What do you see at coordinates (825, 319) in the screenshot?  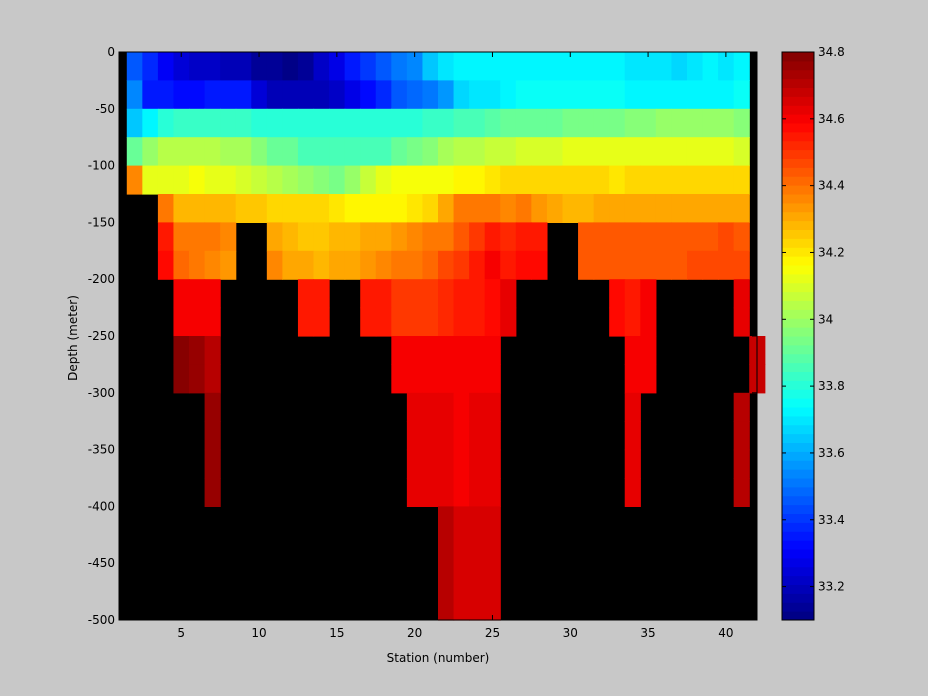 I see `colorbar-tick-label: 34` at bounding box center [825, 319].